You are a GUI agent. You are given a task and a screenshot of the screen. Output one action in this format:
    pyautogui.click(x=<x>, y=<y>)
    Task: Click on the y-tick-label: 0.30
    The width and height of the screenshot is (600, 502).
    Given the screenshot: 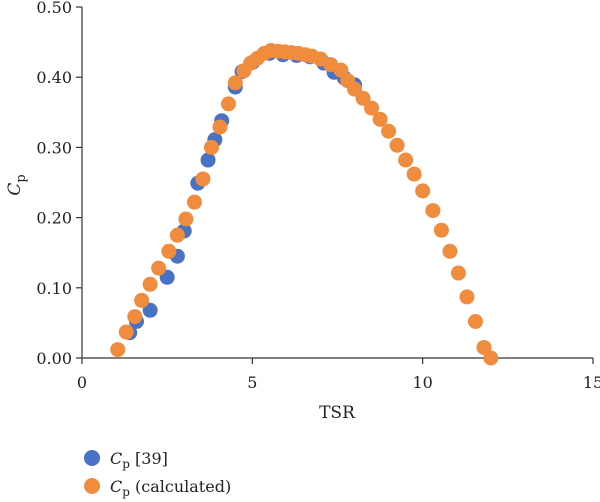 What is the action you would take?
    pyautogui.click(x=54, y=147)
    